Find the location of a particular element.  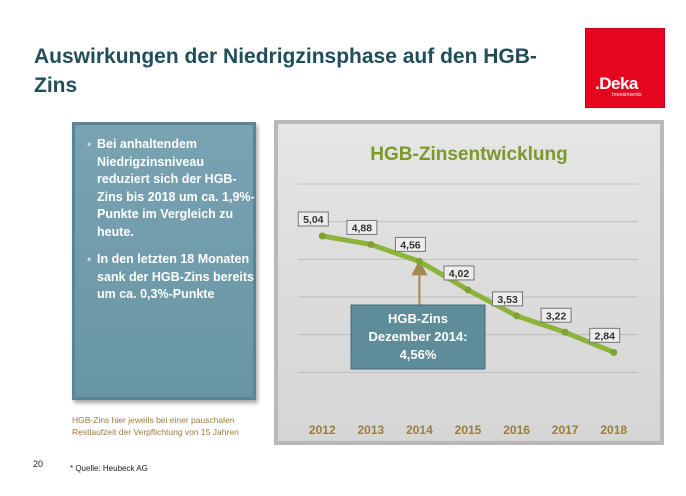

data-label: 4,02 is located at coordinates (459, 274).